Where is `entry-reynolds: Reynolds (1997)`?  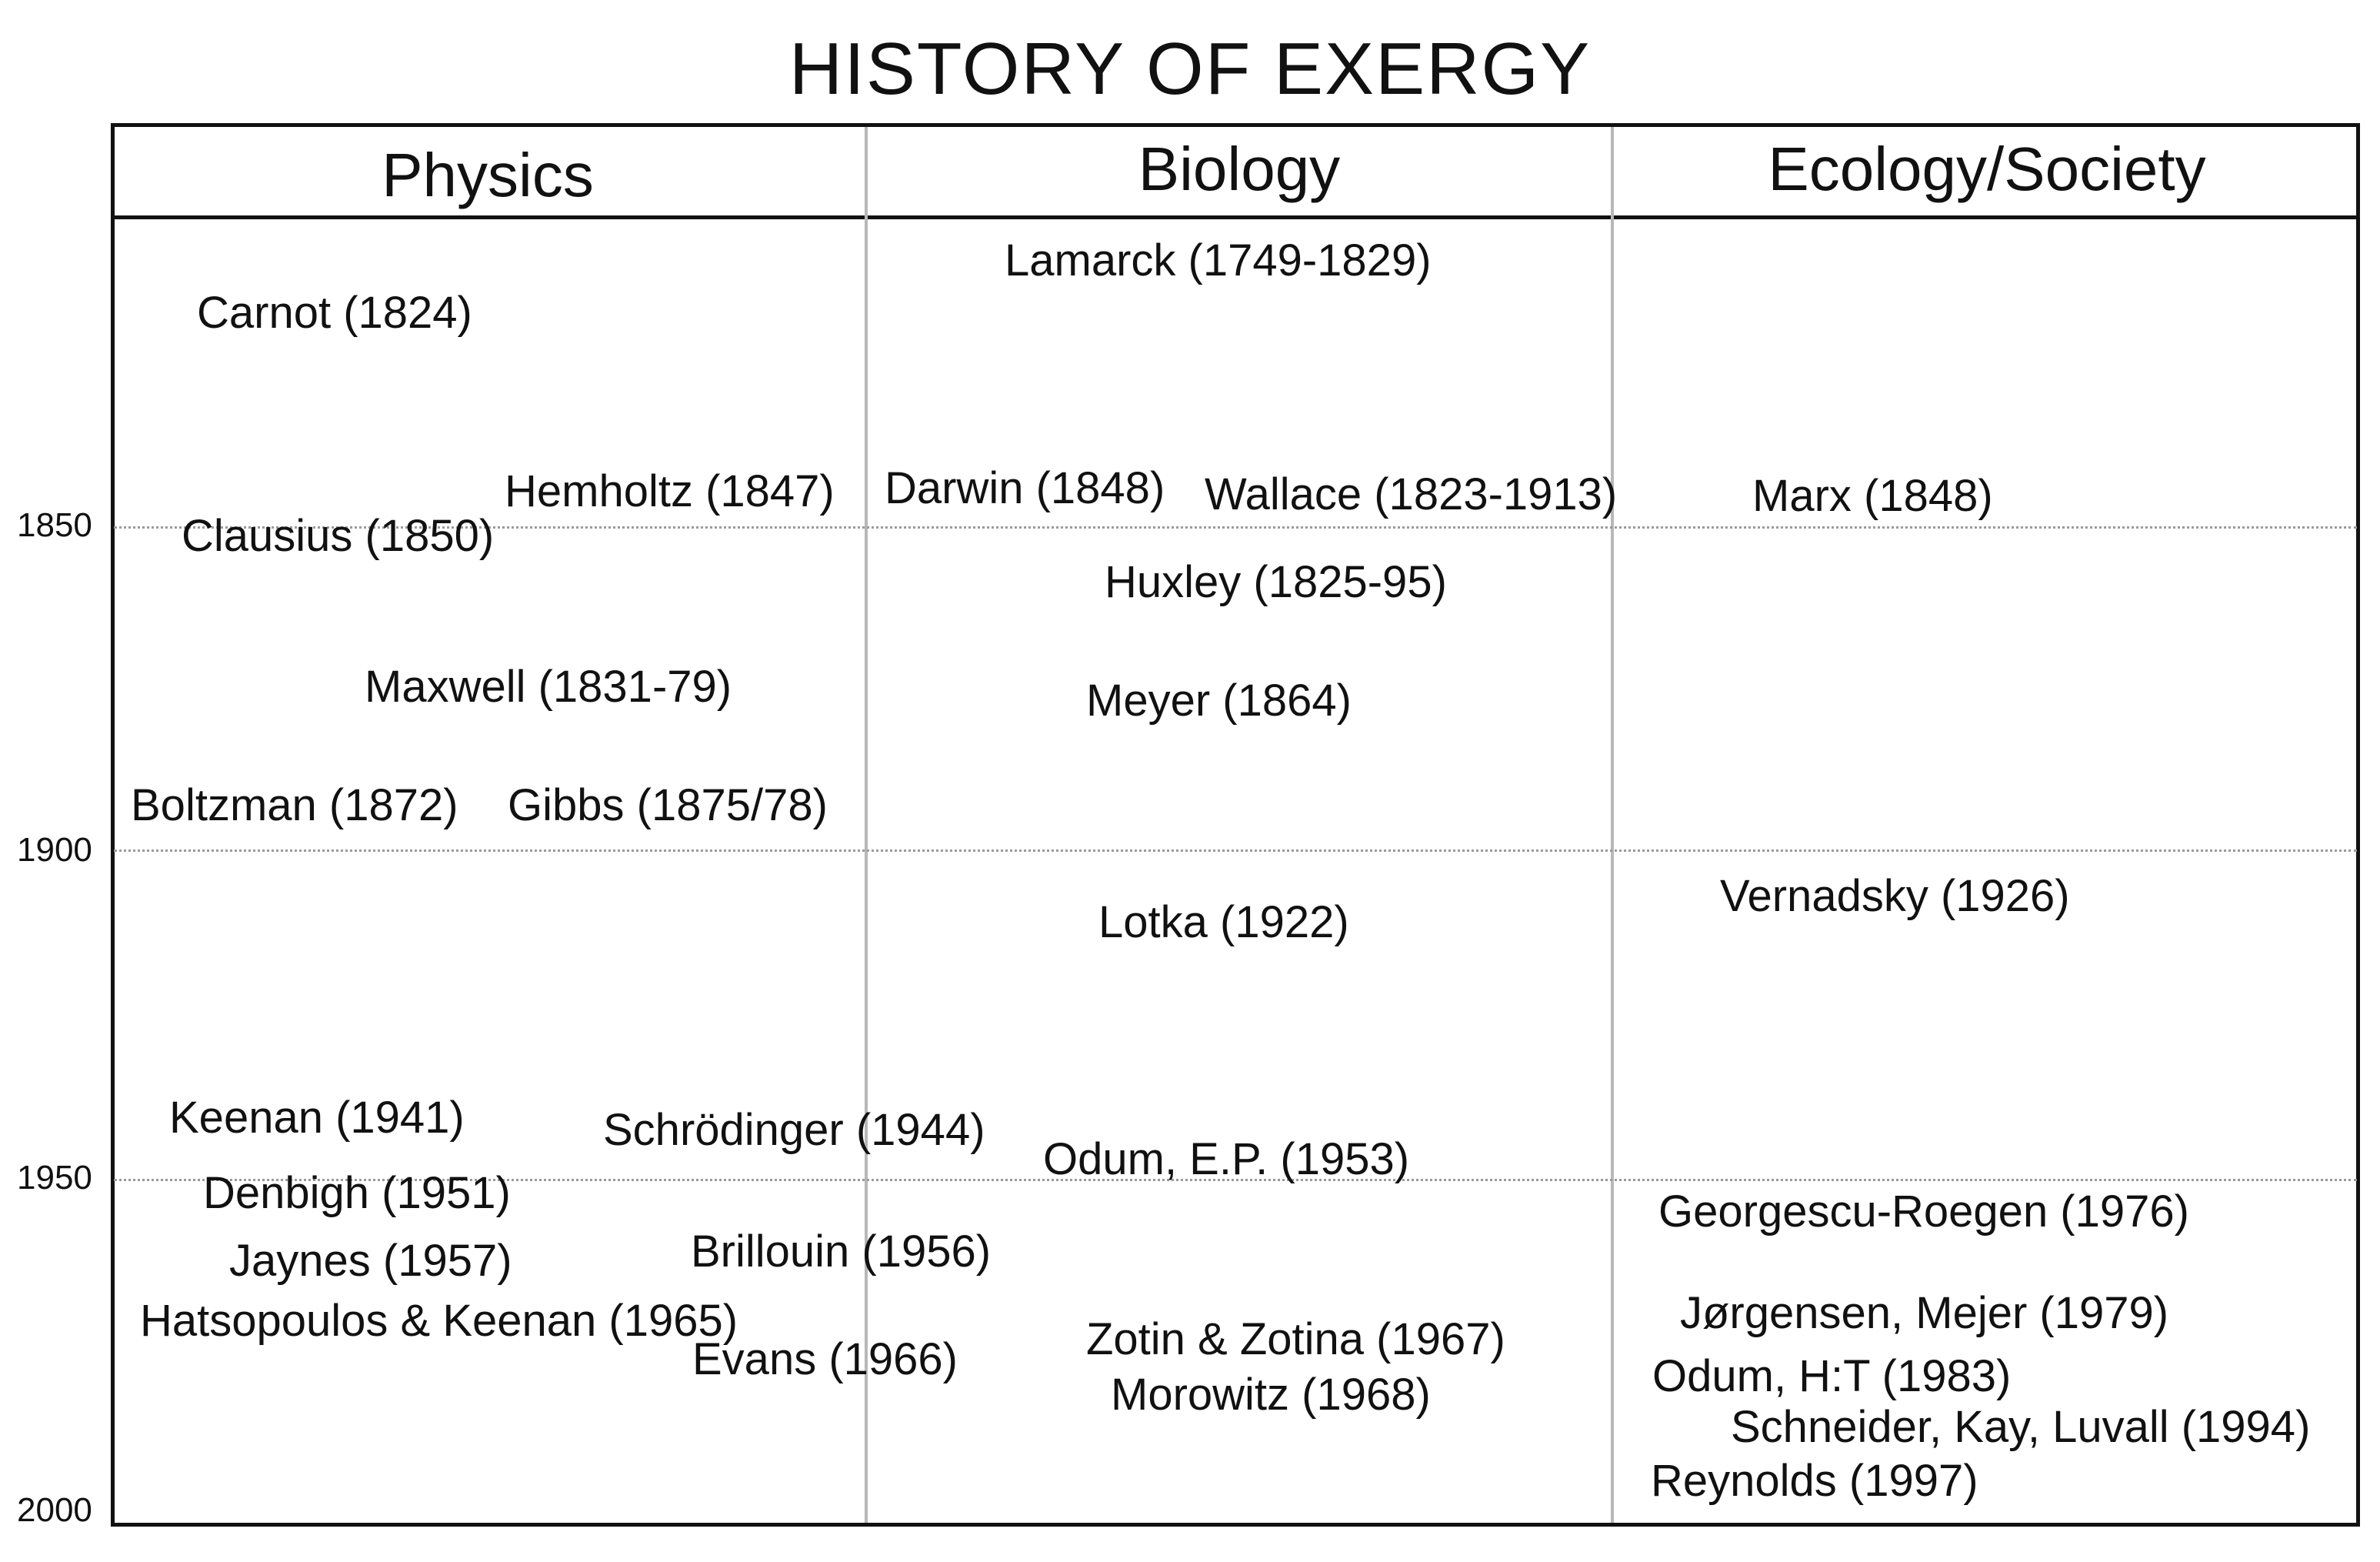
entry-reynolds: Reynolds (1997) is located at coordinates (1814, 1481).